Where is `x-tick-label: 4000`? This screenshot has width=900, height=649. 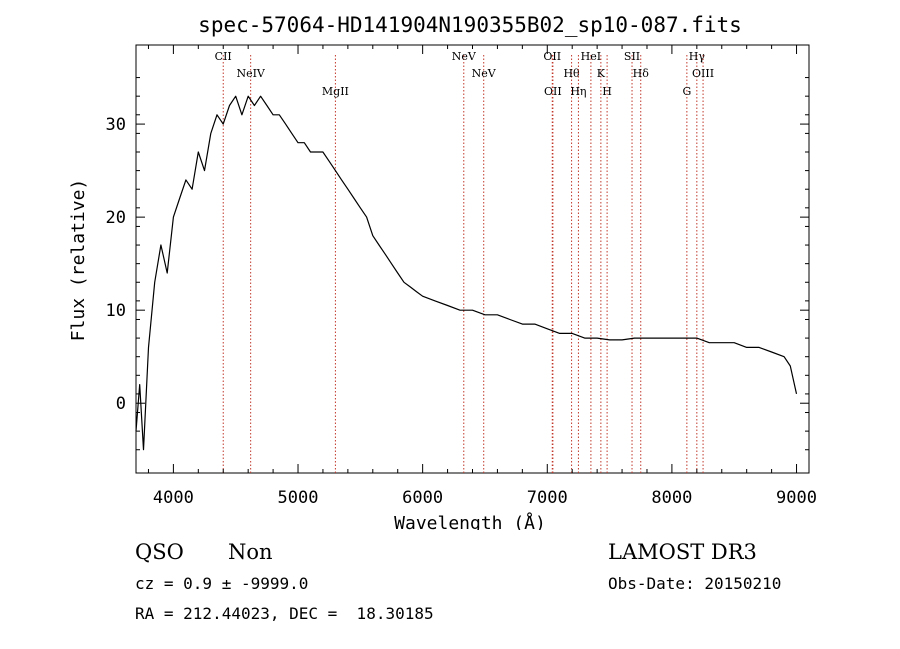 x-tick-label: 4000 is located at coordinates (173, 498).